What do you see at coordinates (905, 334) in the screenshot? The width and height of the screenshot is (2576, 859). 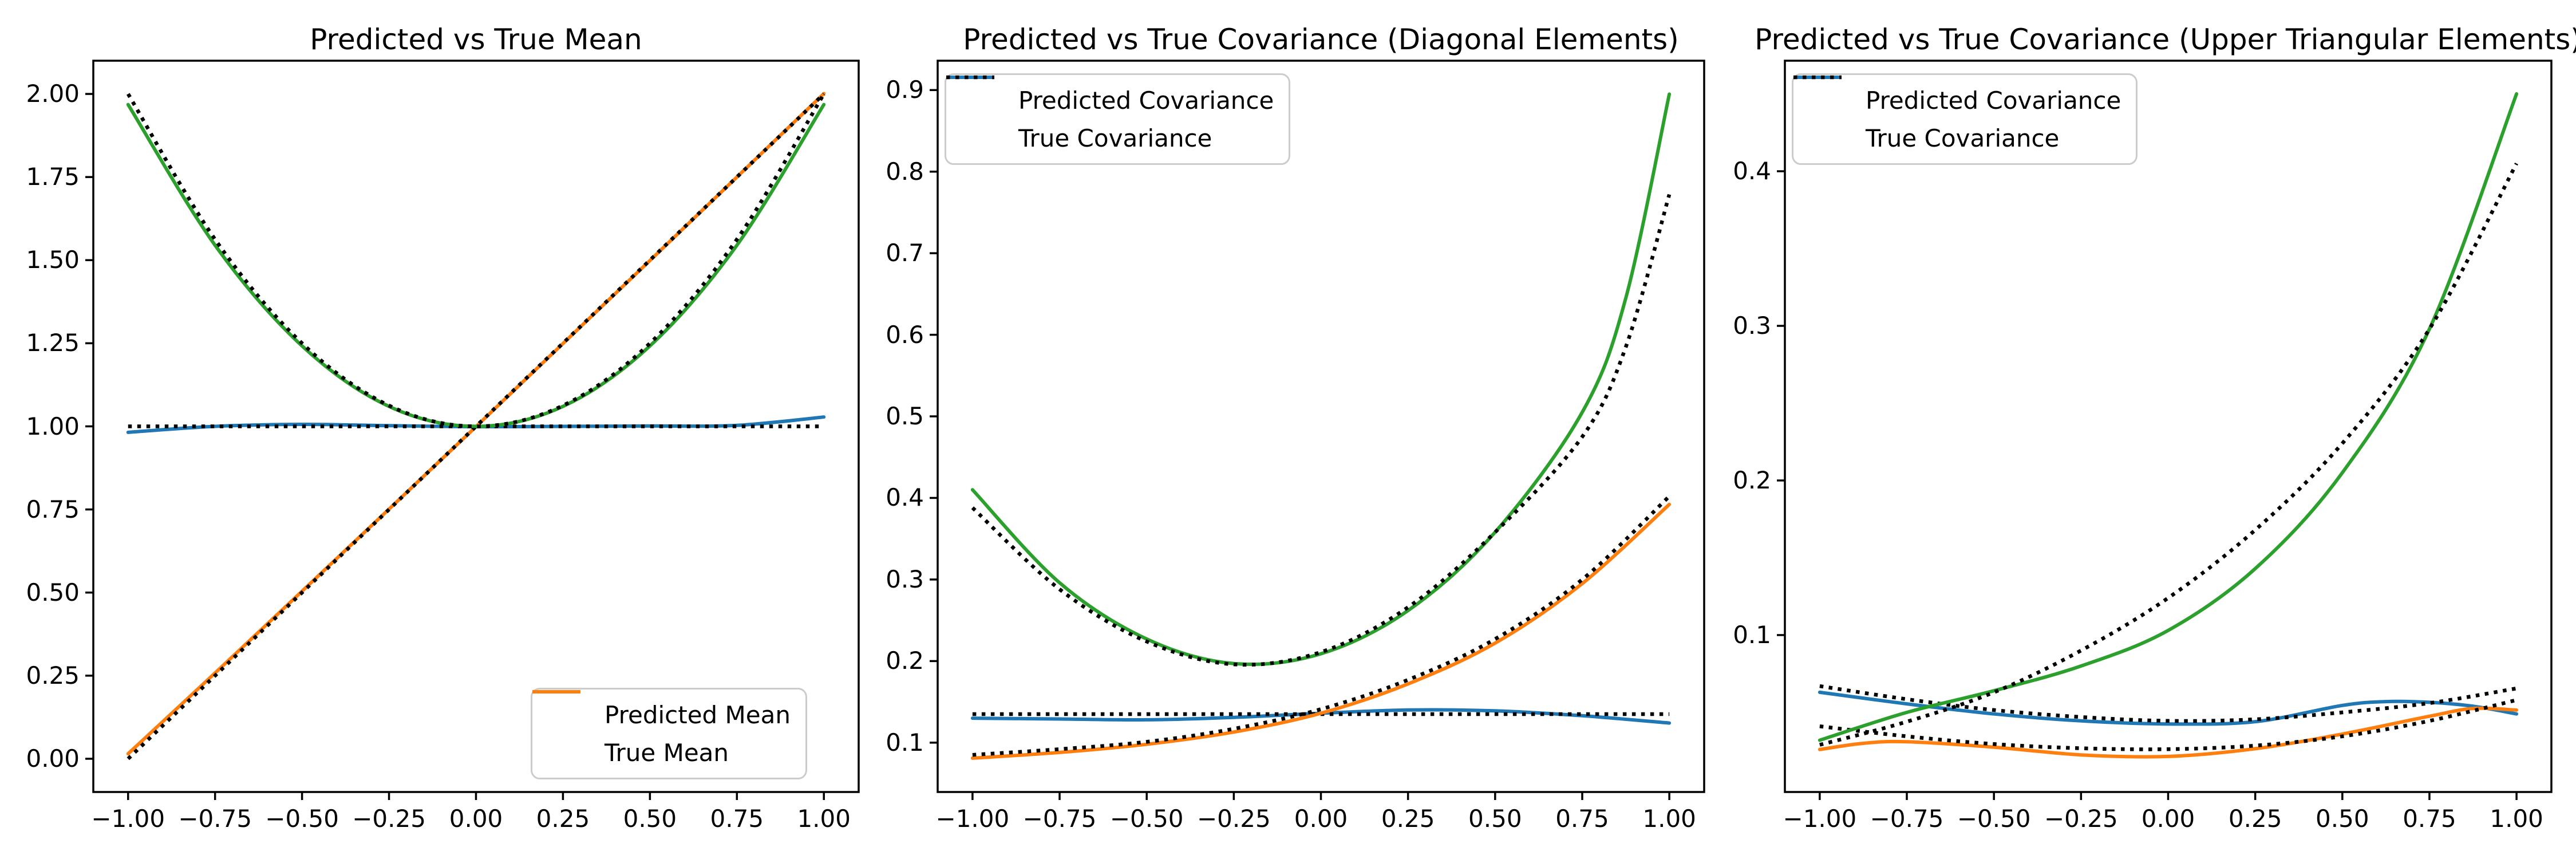 I see `y-tick-label: 0.6` at bounding box center [905, 334].